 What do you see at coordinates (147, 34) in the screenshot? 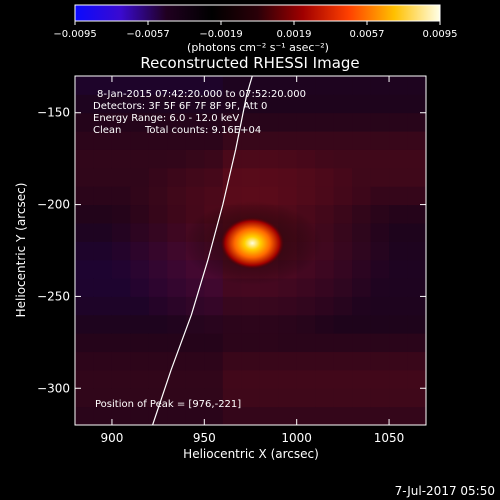
I see `colorbar-tick-label: −0.0057` at bounding box center [147, 34].